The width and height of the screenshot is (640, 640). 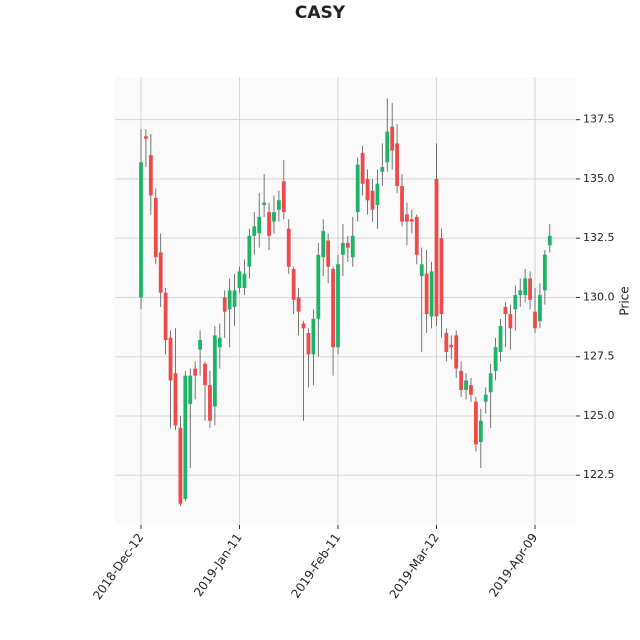 I want to click on y-tick-label: 135.0, so click(x=599, y=178).